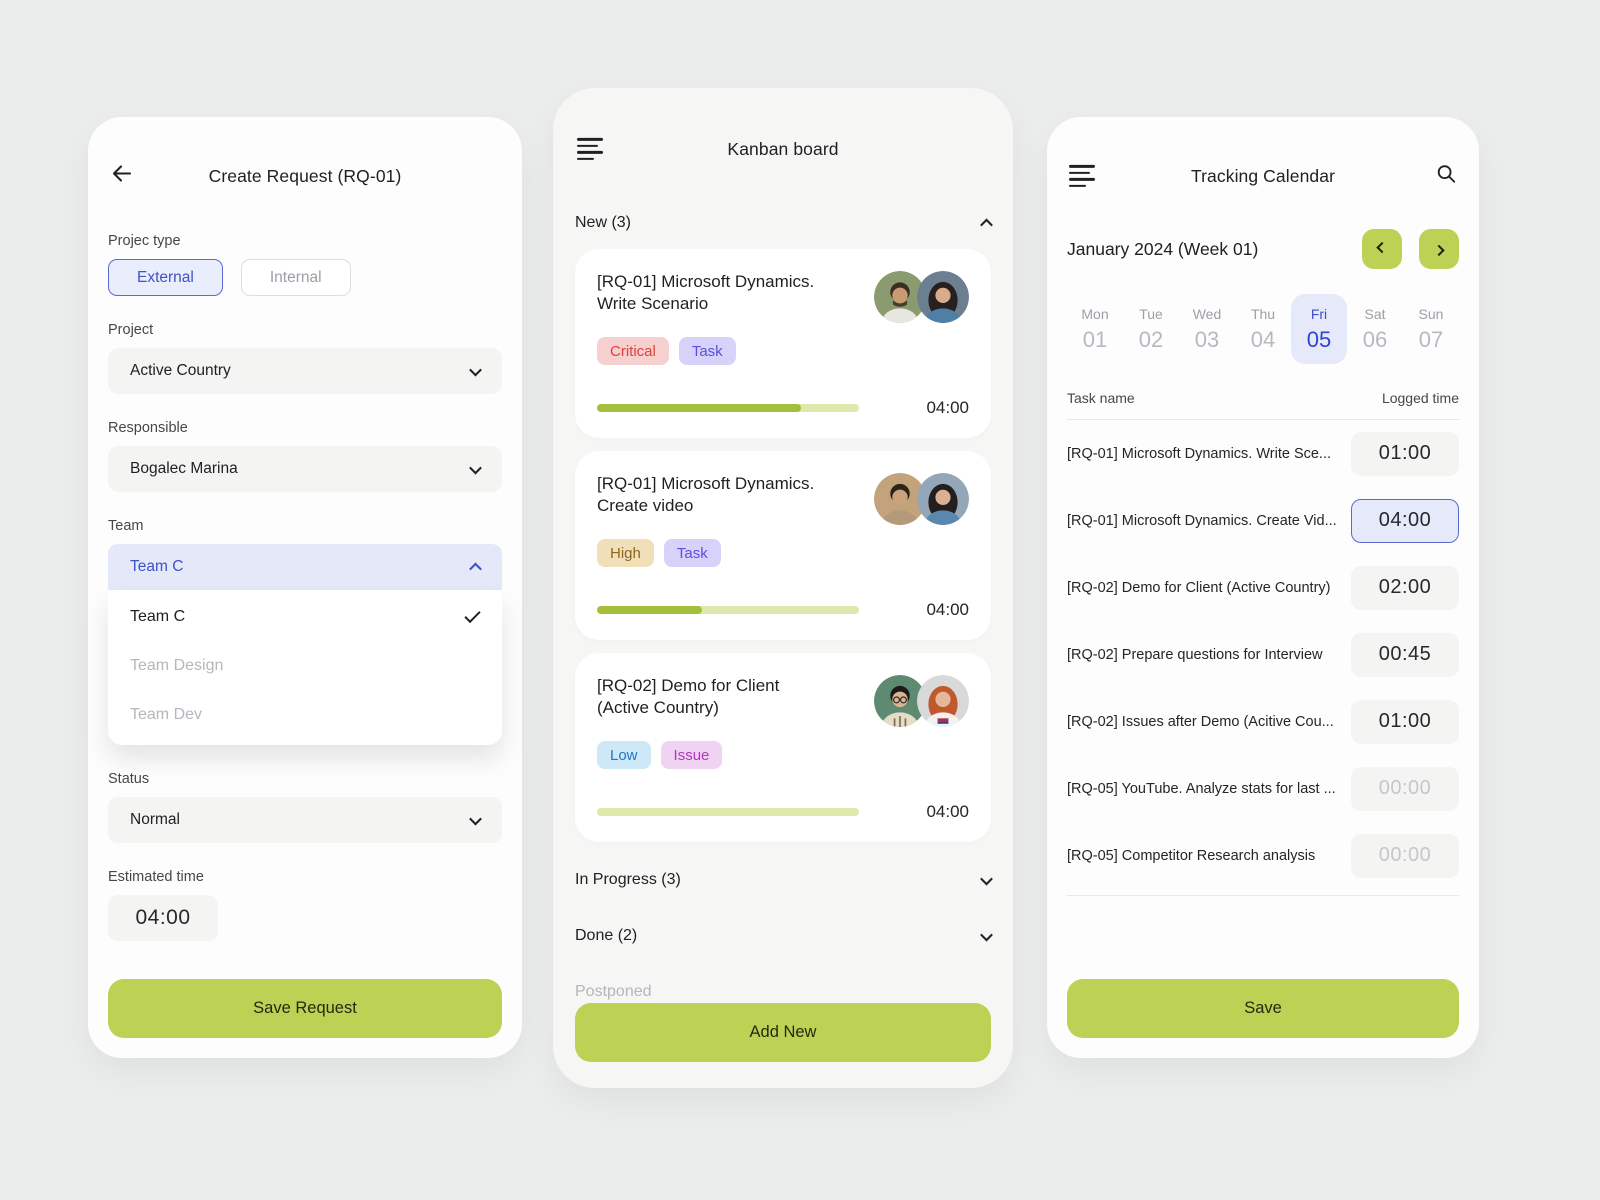  I want to click on day-cell-mon: Mon 01, so click(1095, 328).